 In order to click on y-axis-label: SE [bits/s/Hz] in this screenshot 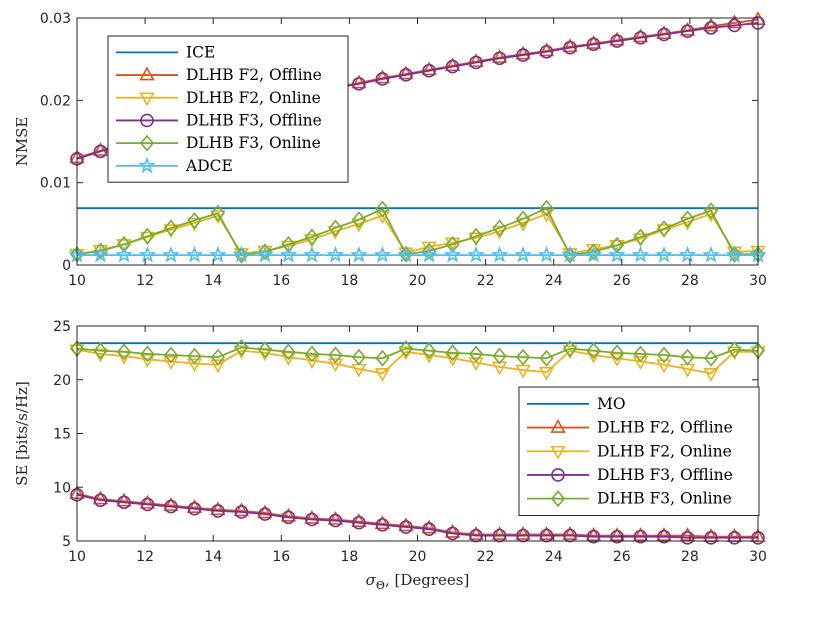, I will do `click(22, 433)`.